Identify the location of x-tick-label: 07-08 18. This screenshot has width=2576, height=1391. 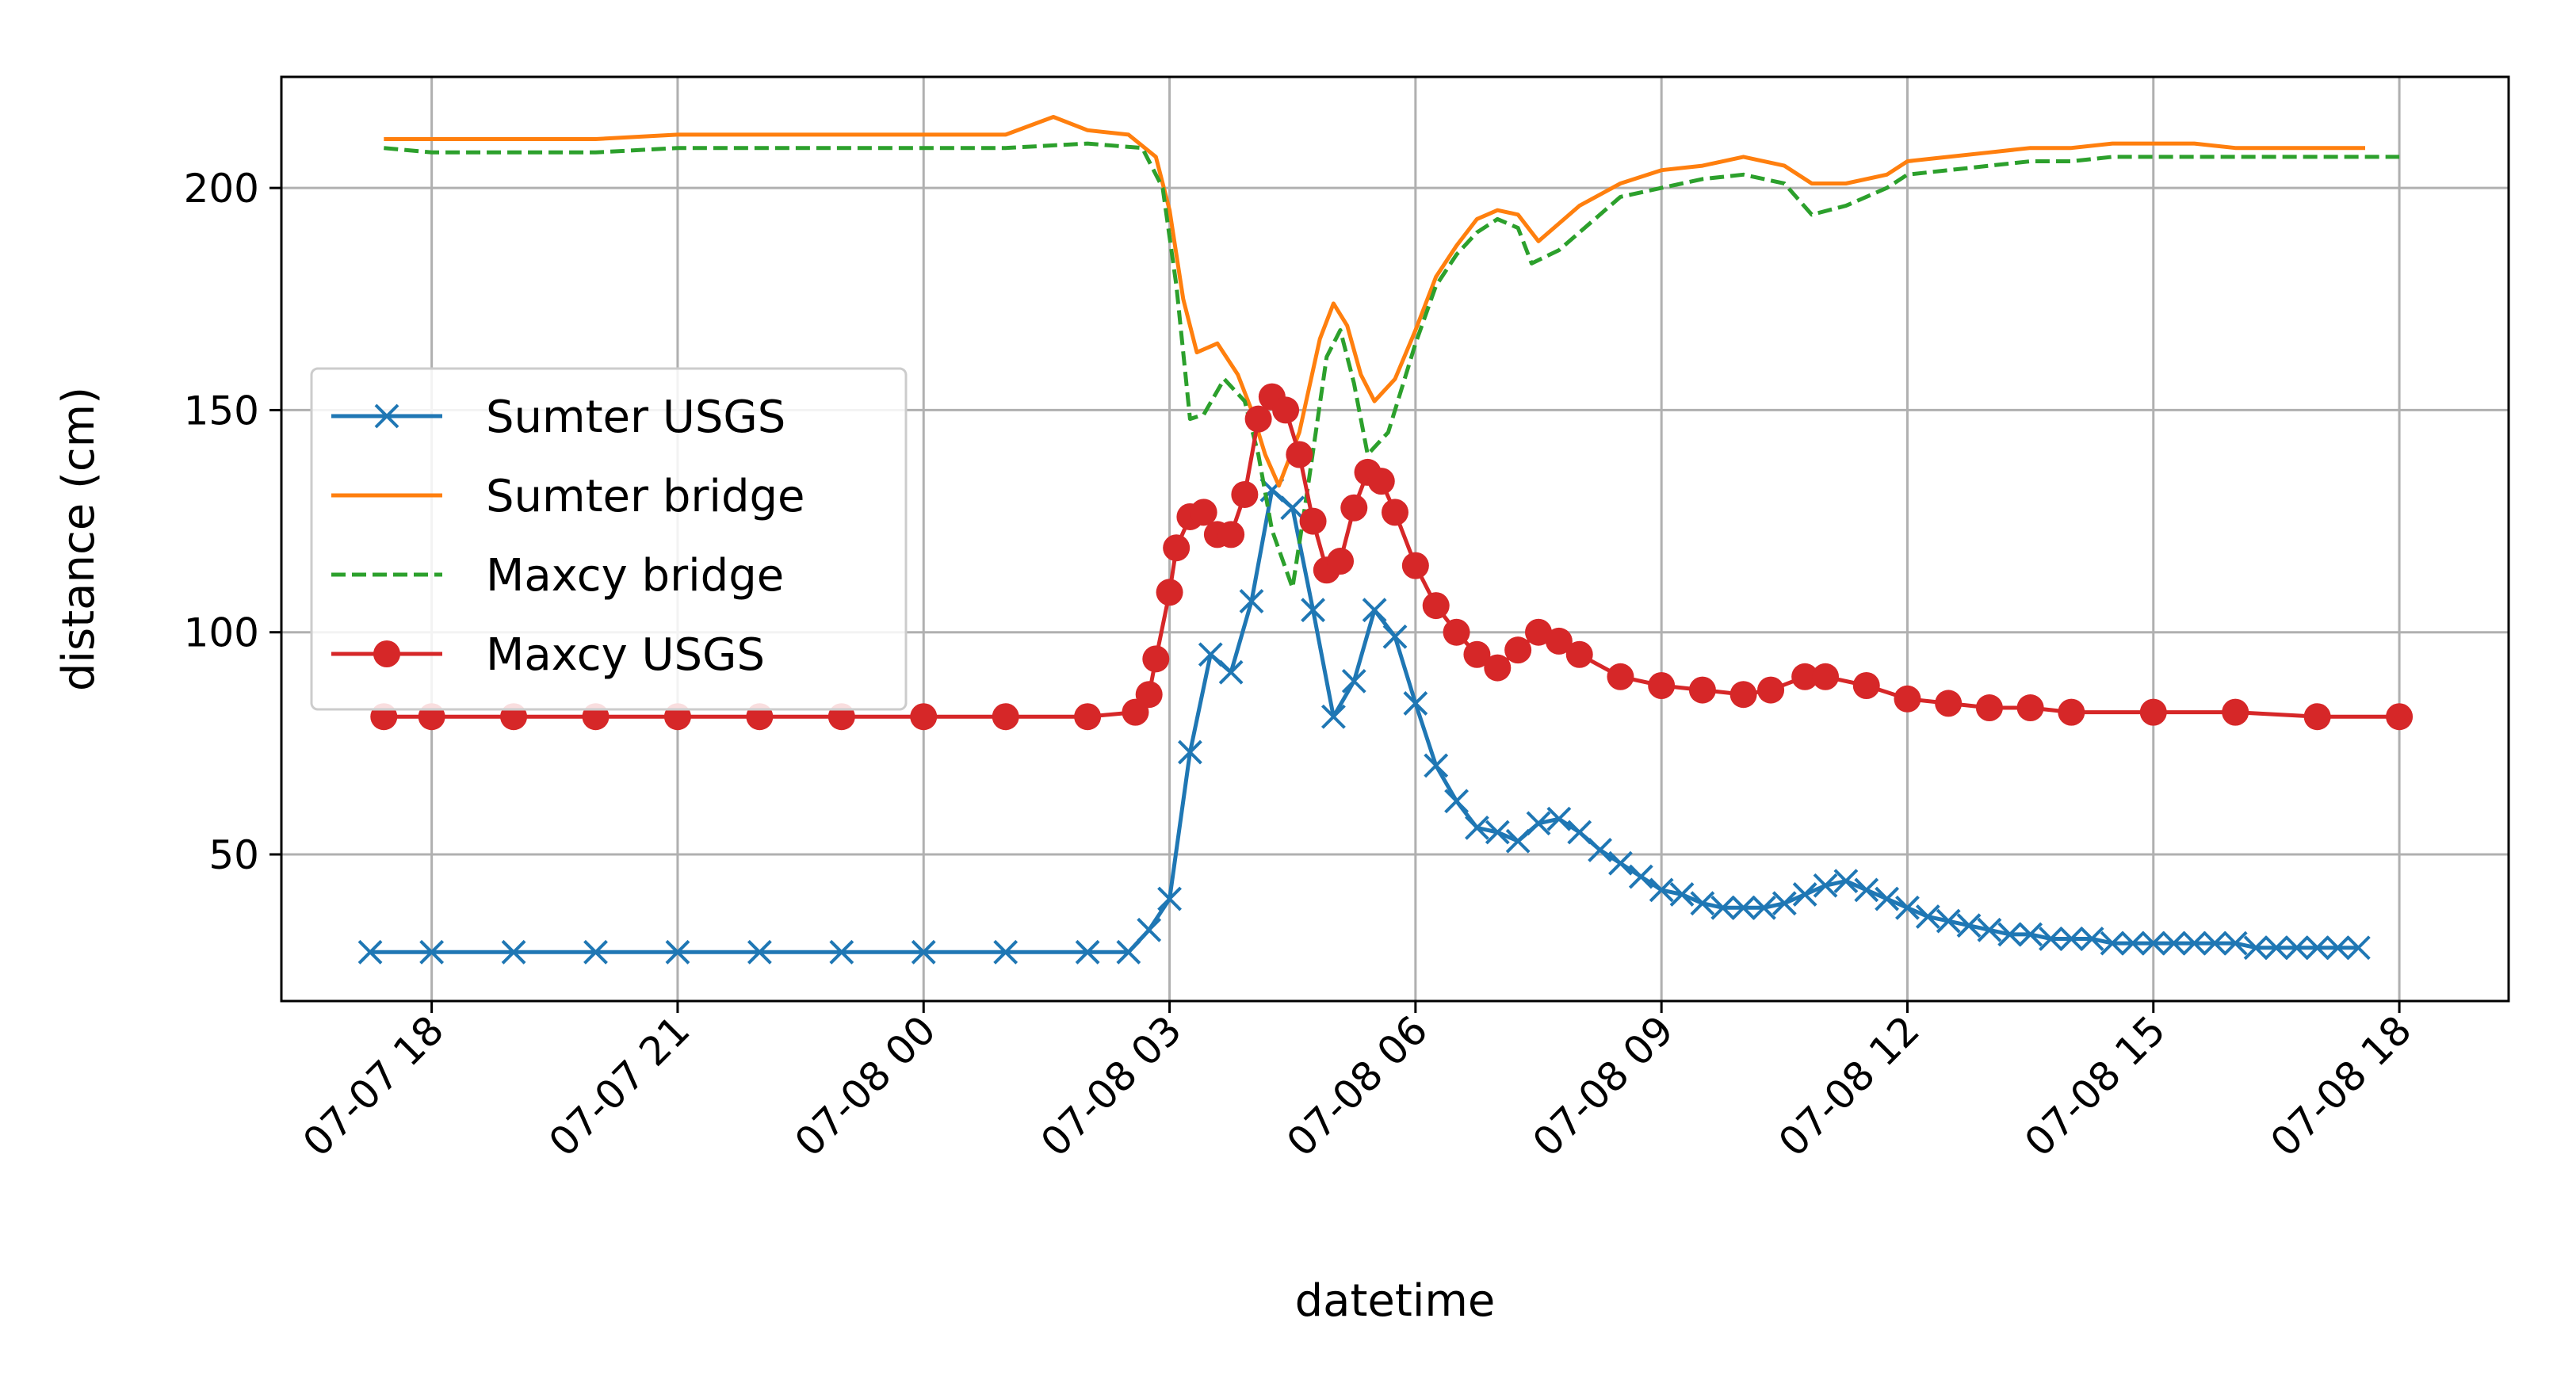
(2341, 1086).